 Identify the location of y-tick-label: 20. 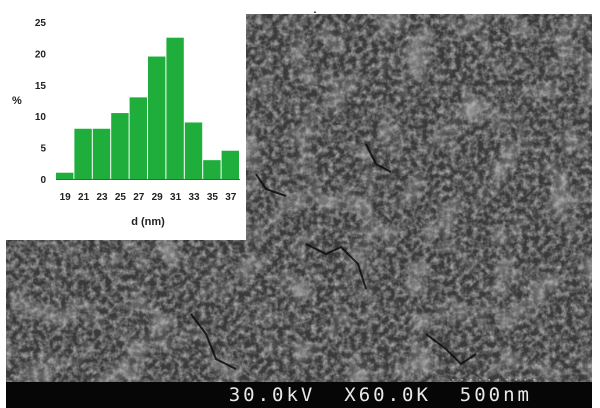
(41, 54).